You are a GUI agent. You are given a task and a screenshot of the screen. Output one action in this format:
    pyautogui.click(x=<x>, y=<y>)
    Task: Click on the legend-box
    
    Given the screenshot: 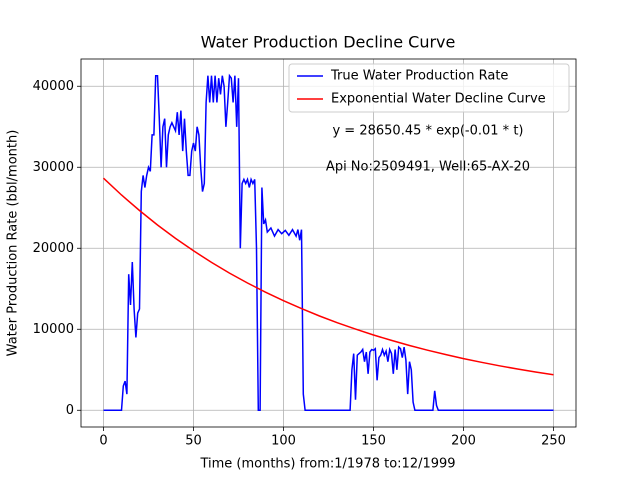 What is the action you would take?
    pyautogui.click(x=429, y=88)
    